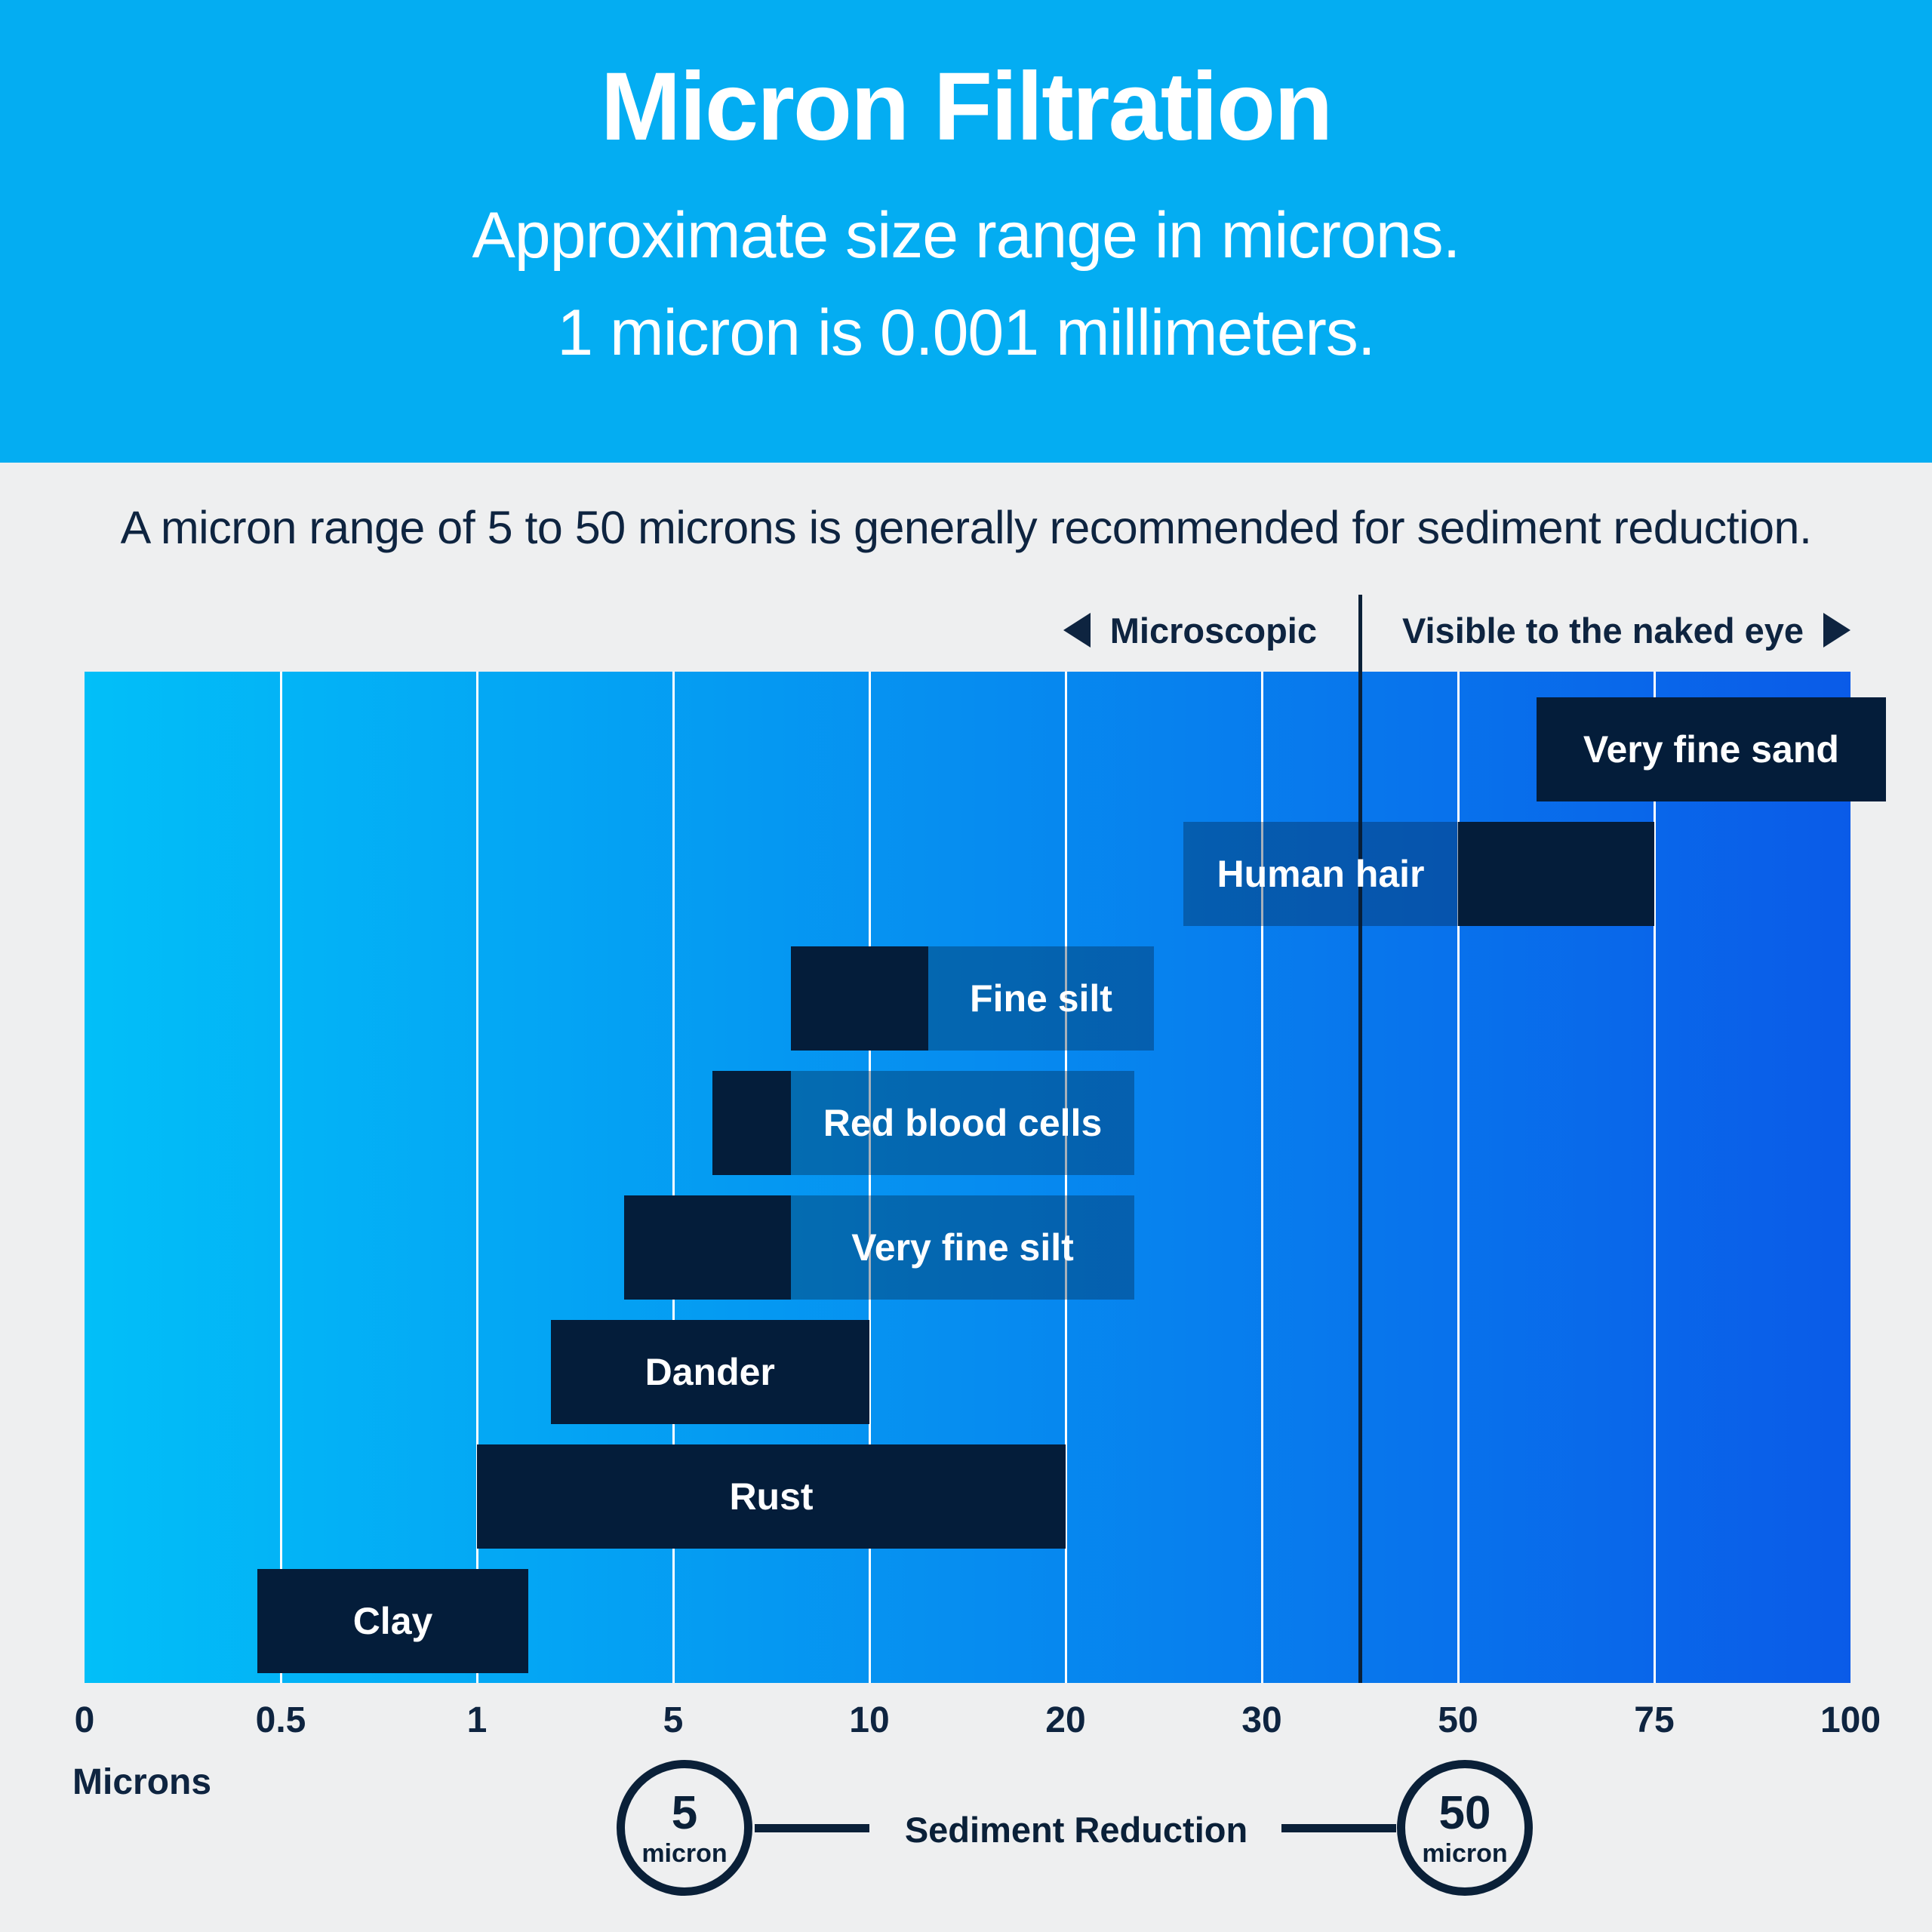 The width and height of the screenshot is (1932, 1932). I want to click on bar-label-very-fine-silt: Very fine silt, so click(962, 1247).